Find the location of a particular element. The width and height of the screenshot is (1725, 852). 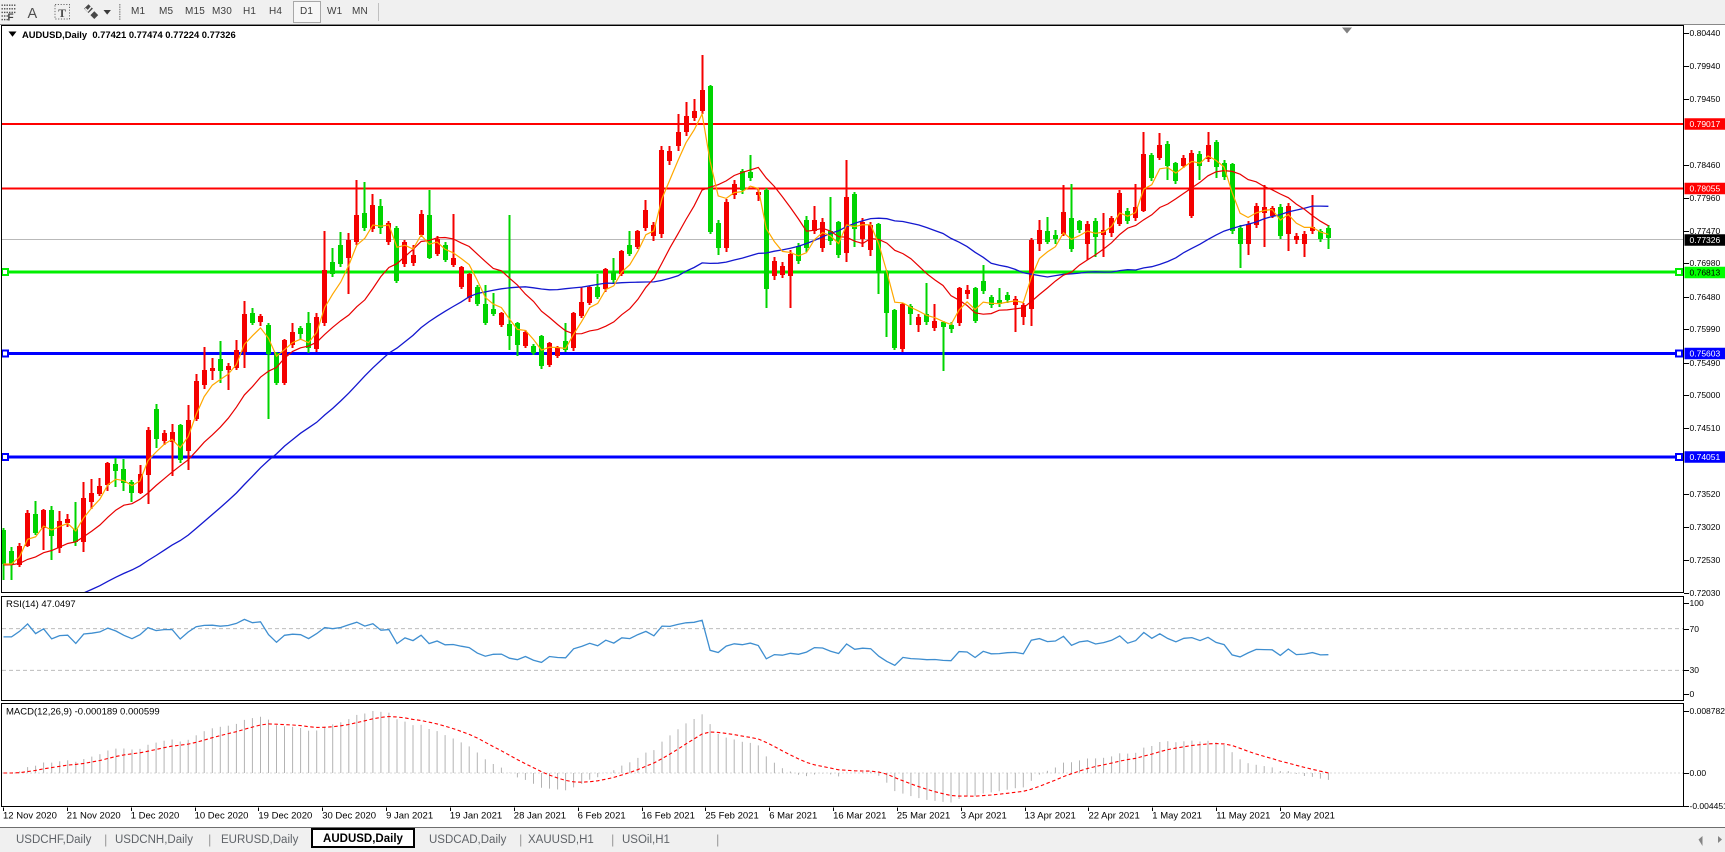

svg-text: 10 Dec 2020 is located at coordinates (222, 816).